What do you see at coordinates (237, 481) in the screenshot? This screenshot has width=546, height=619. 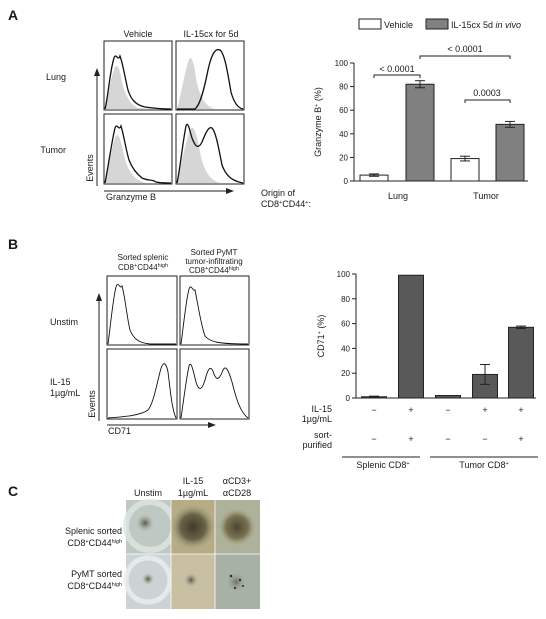 I see `col-header-acd3: αCD3+` at bounding box center [237, 481].